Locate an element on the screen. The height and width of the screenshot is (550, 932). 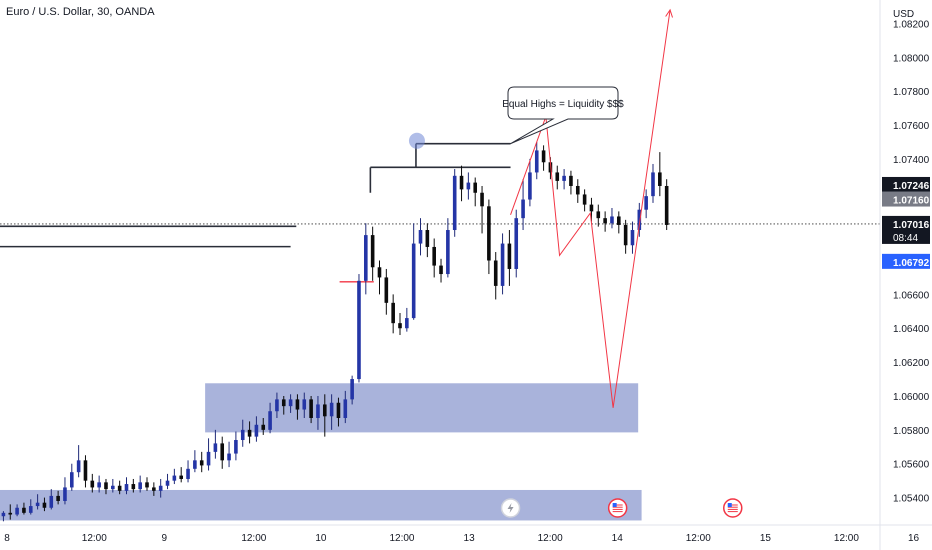
x-tick-label: 10 is located at coordinates (321, 538).